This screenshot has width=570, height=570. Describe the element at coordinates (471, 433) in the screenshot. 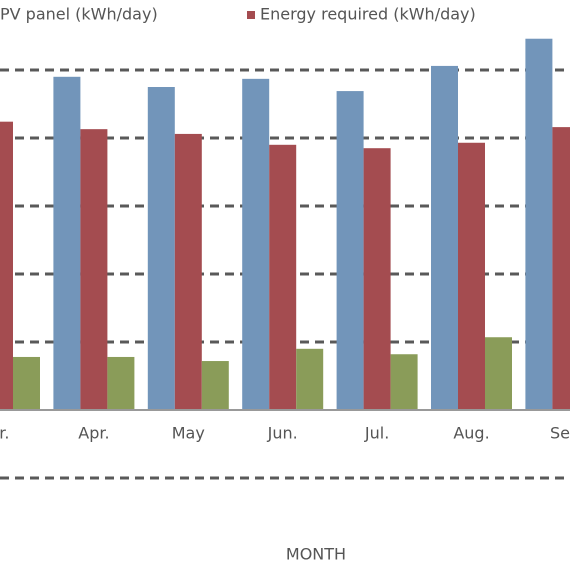

I see `x-tick-label: Aug.` at that location.